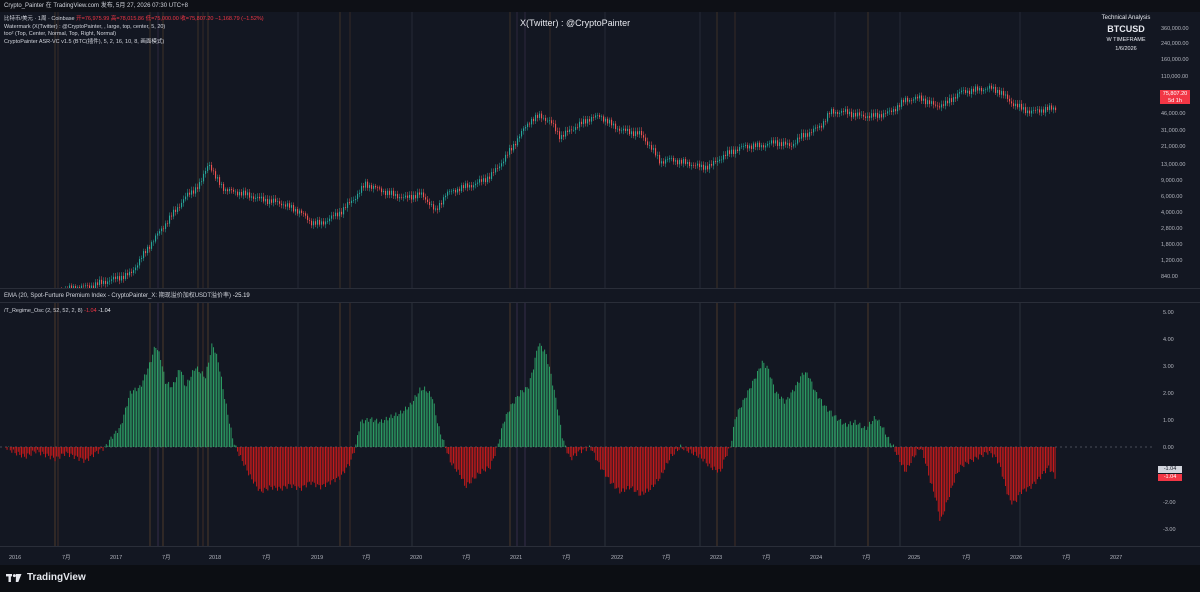 The width and height of the screenshot is (1200, 592). I want to click on time-axis-label: 2018, so click(215, 558).